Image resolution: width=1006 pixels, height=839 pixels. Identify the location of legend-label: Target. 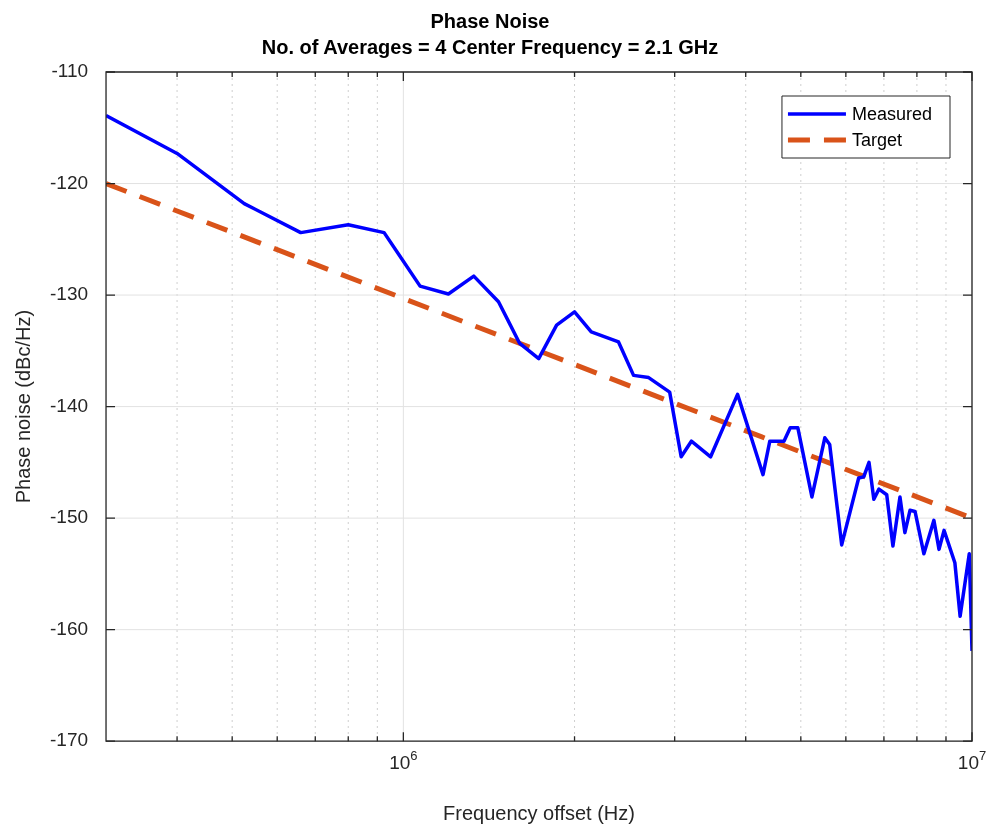
(876, 139).